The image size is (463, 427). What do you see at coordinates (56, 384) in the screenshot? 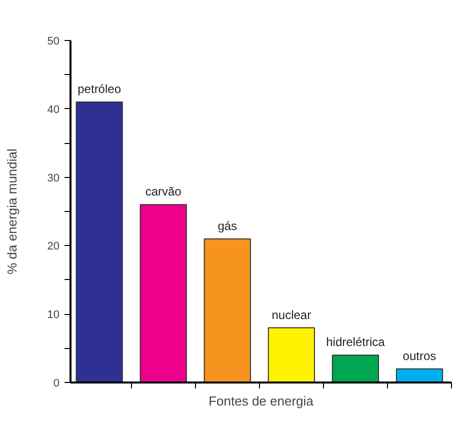
I see `y-tick-label: 0` at bounding box center [56, 384].